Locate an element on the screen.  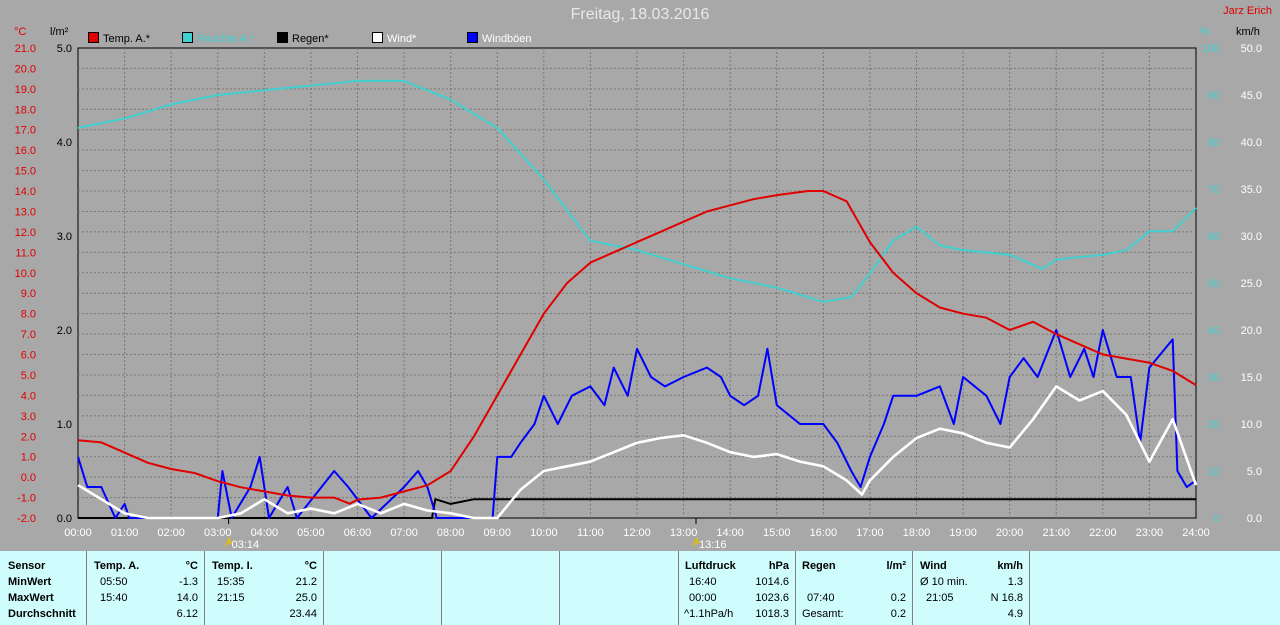
legend-label: Regen* is located at coordinates (310, 39).